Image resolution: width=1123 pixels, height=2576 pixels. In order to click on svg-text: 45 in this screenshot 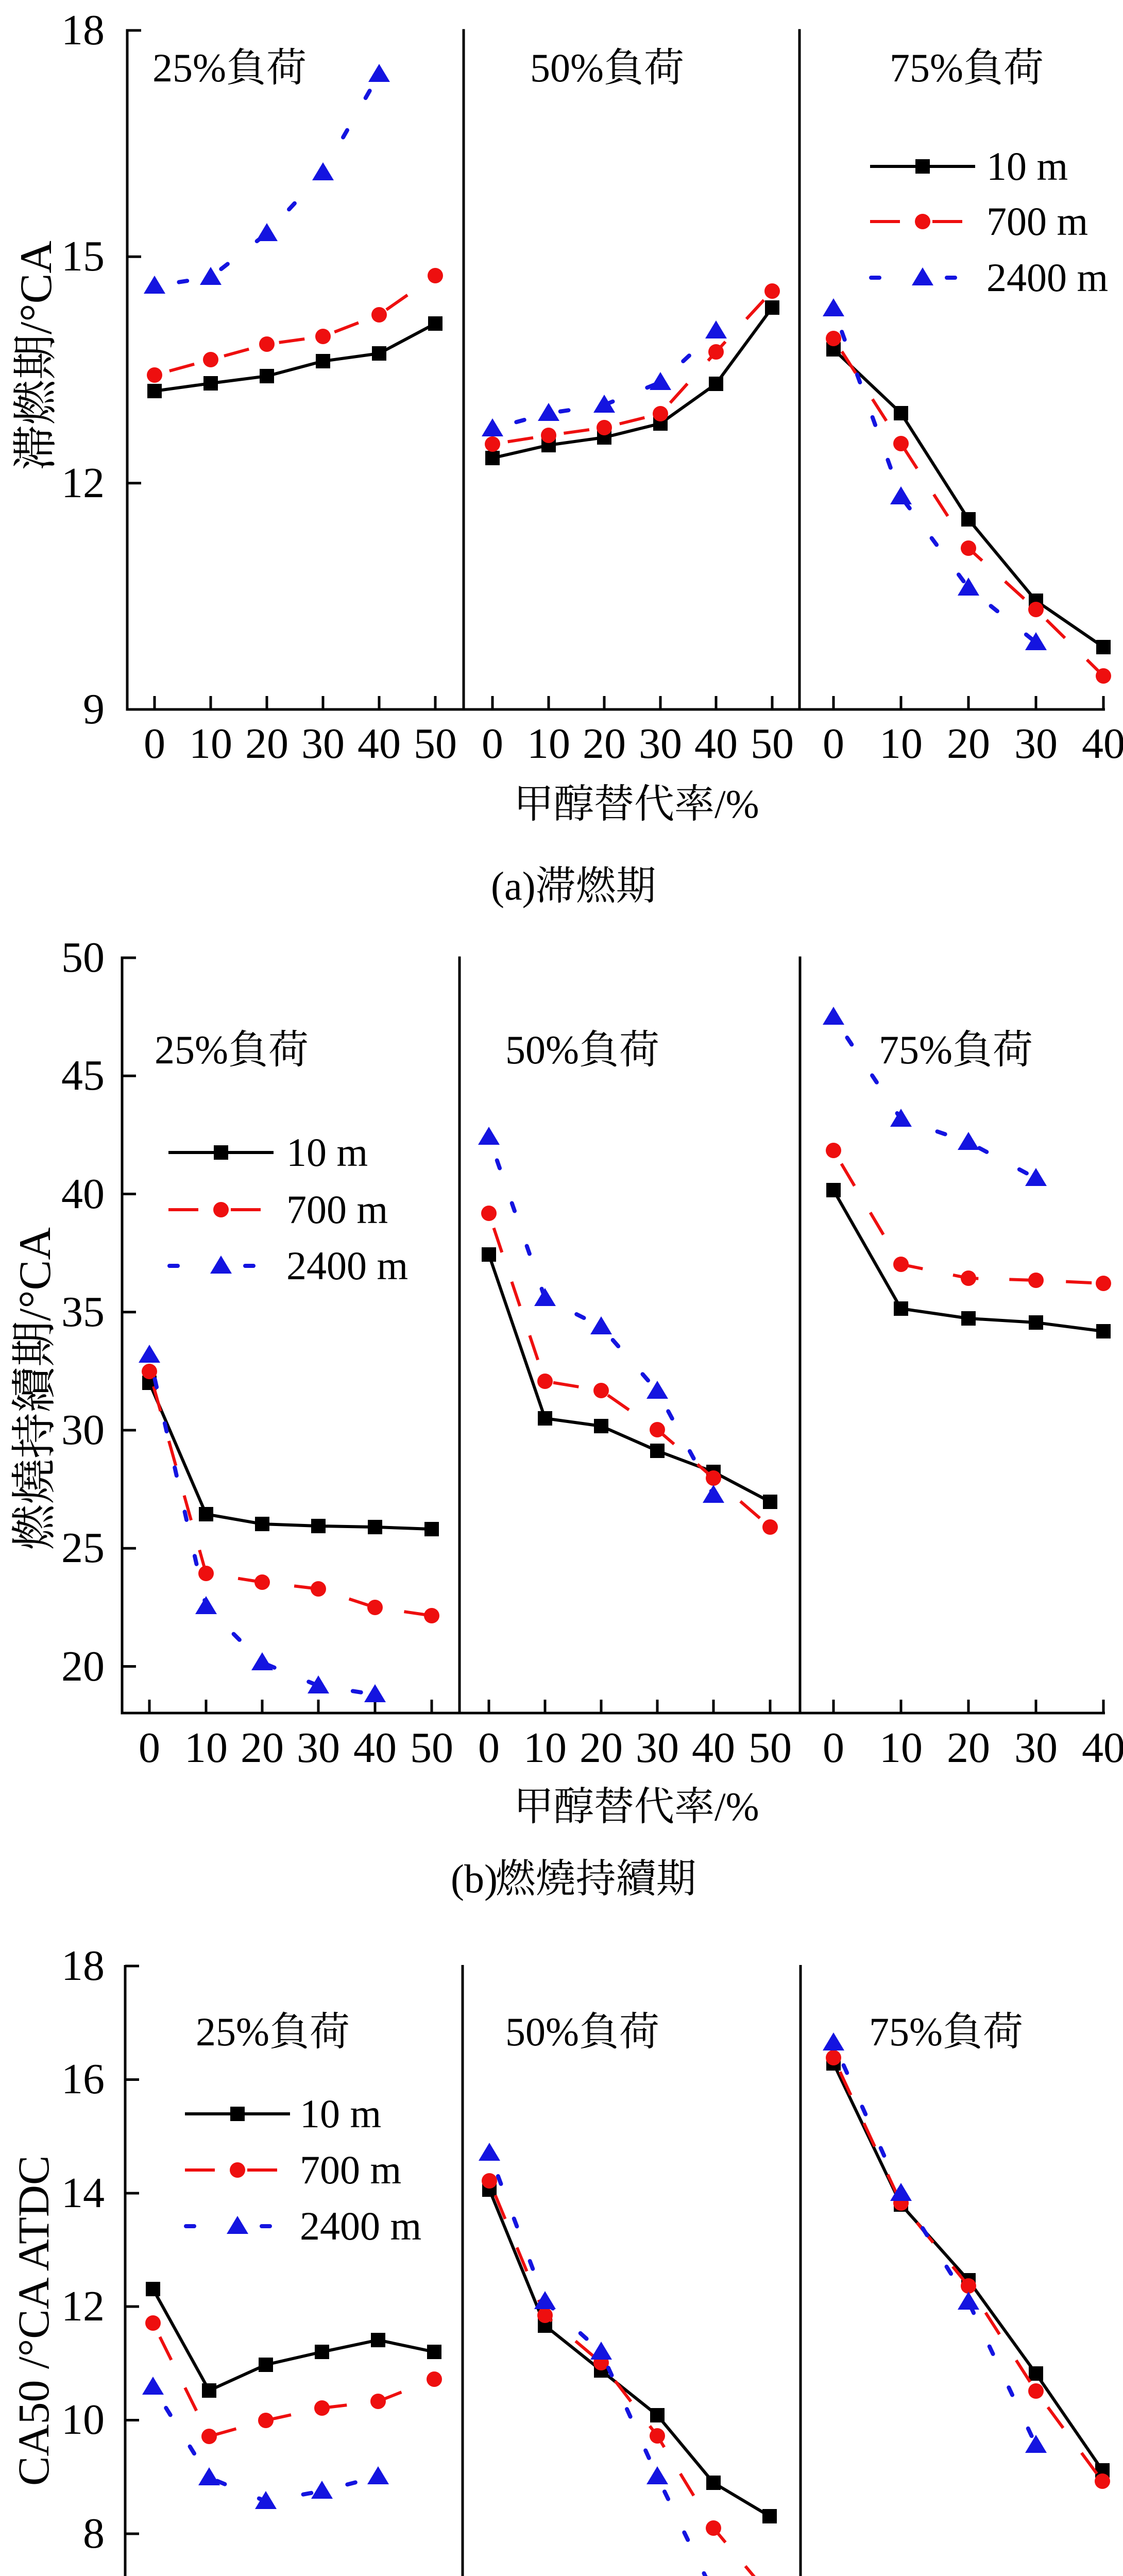, I will do `click(83, 1075)`.